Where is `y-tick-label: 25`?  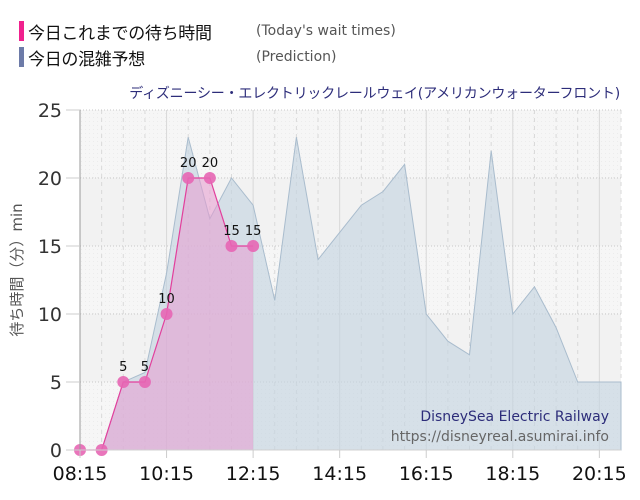 y-tick-label: 25 is located at coordinates (50, 111).